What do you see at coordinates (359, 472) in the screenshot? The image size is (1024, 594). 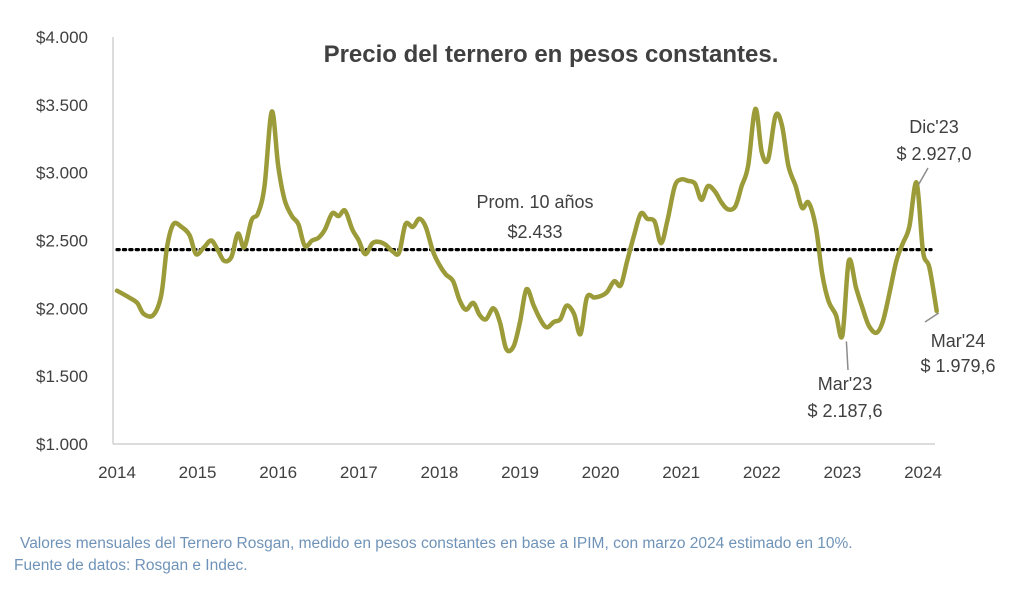 I see `x-tick-label: 2017` at bounding box center [359, 472].